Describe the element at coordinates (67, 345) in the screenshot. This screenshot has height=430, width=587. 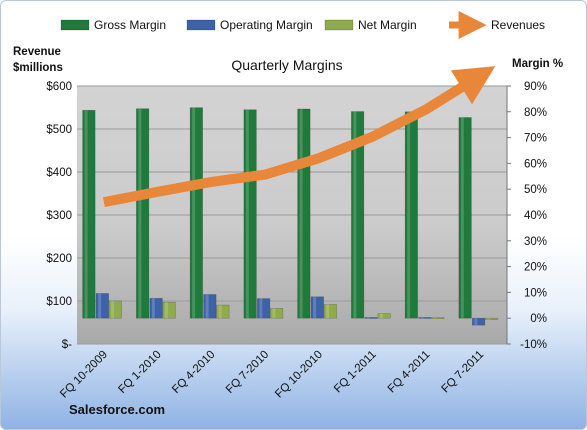
I see `left-tick-label: $-` at that location.